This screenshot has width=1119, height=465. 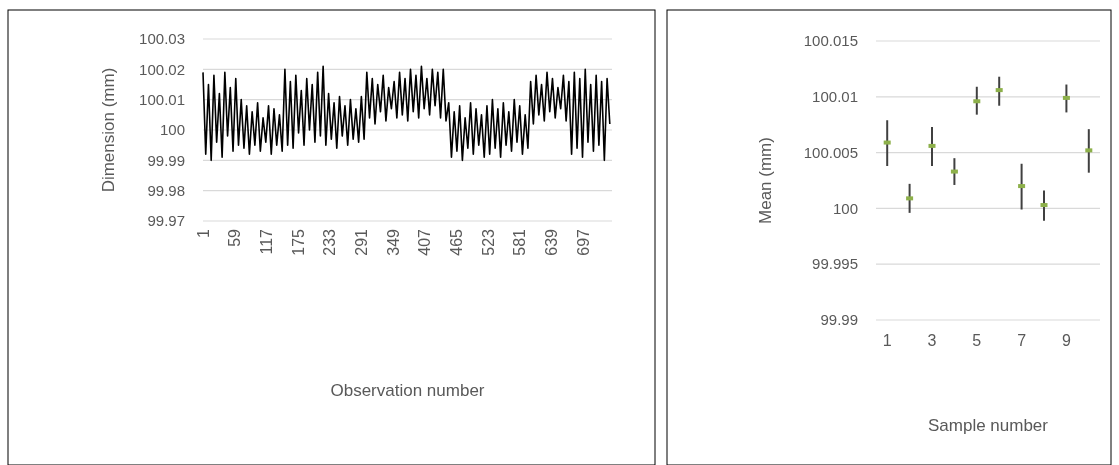 I want to click on x-tick-label: 407, so click(x=425, y=242).